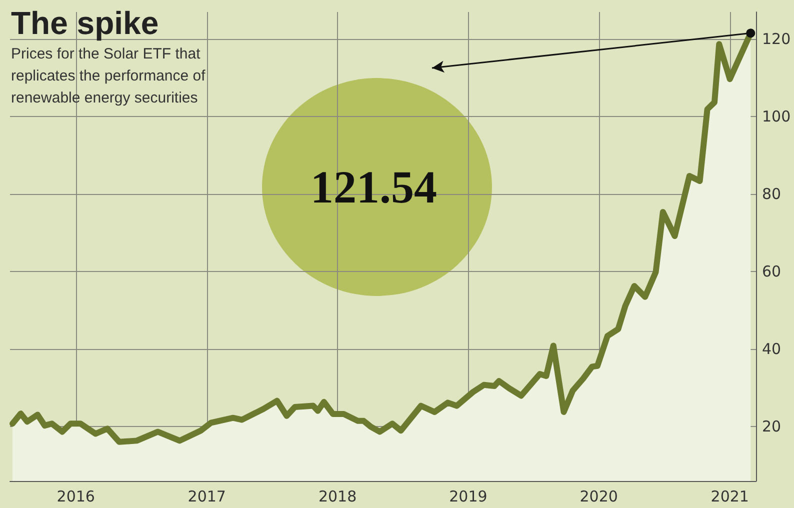  Describe the element at coordinates (772, 349) in the screenshot. I see `y-tick-label: 40` at that location.